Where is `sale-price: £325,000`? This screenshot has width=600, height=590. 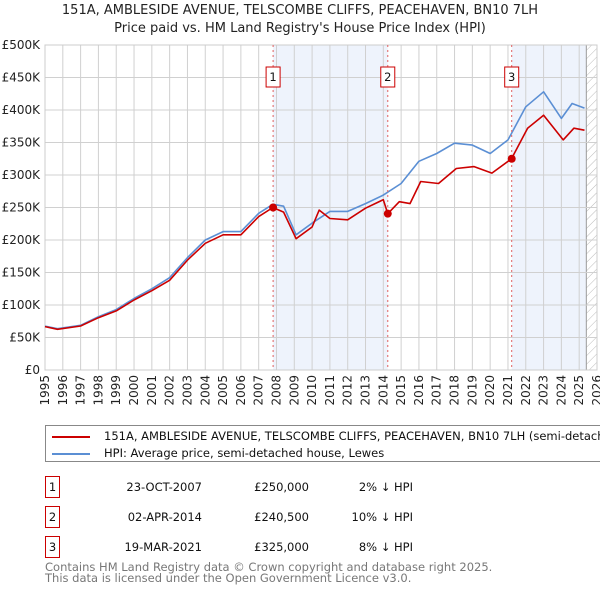 sale-price: £325,000 is located at coordinates (281, 547).